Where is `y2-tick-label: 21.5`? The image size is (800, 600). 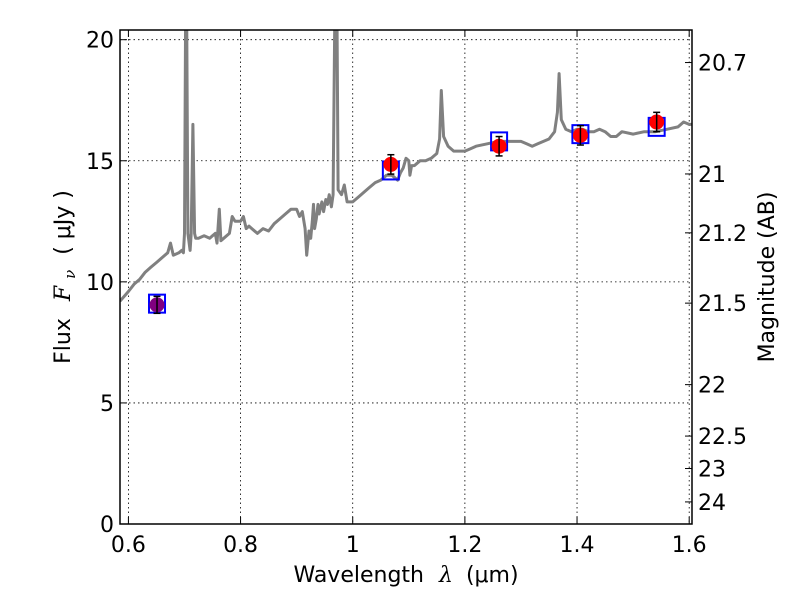
y2-tick-label: 21.5 is located at coordinates (722, 304).